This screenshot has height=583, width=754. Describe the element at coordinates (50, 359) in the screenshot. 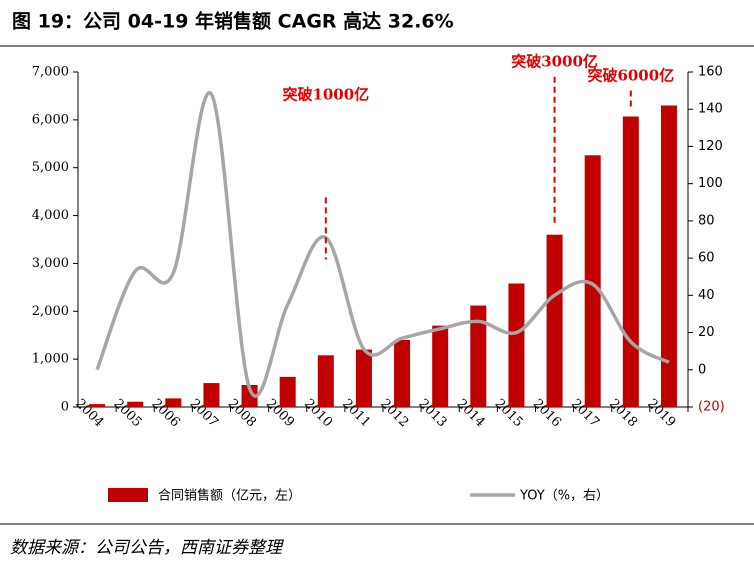

I see `y-tick-label: 1,000` at that location.